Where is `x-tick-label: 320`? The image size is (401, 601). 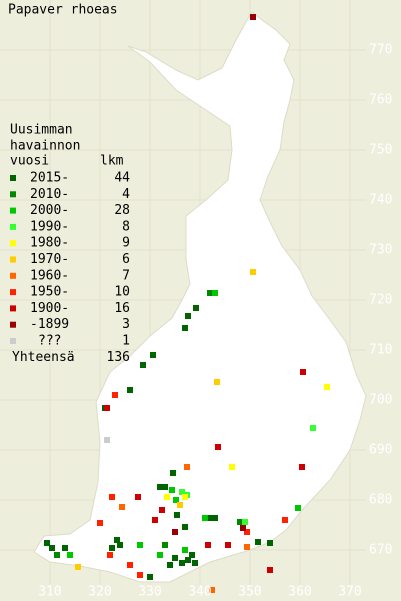
x-tick-label: 320 is located at coordinates (99, 592).